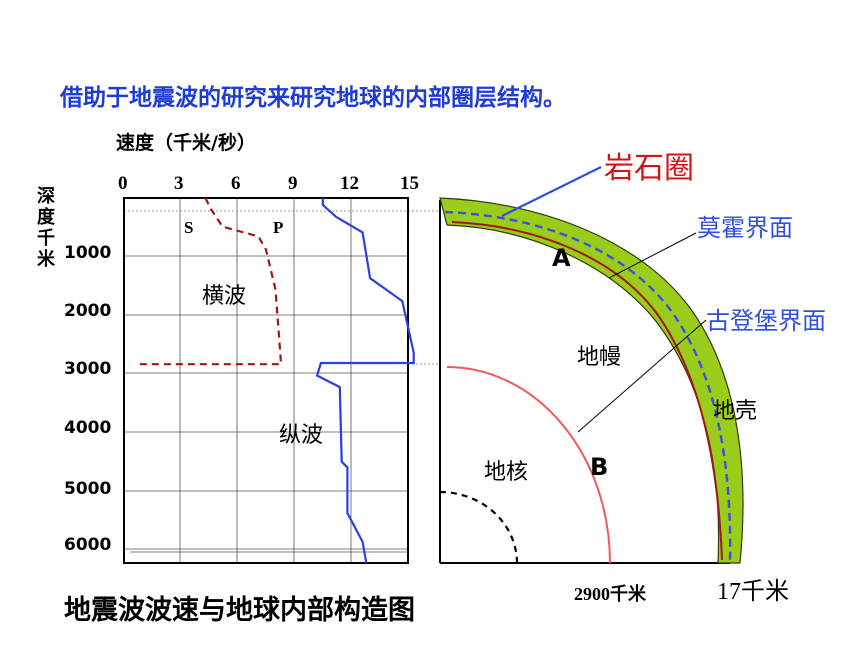 This screenshot has width=860, height=645. Describe the element at coordinates (293, 183) in the screenshot. I see `x-tick-9: 9` at that location.